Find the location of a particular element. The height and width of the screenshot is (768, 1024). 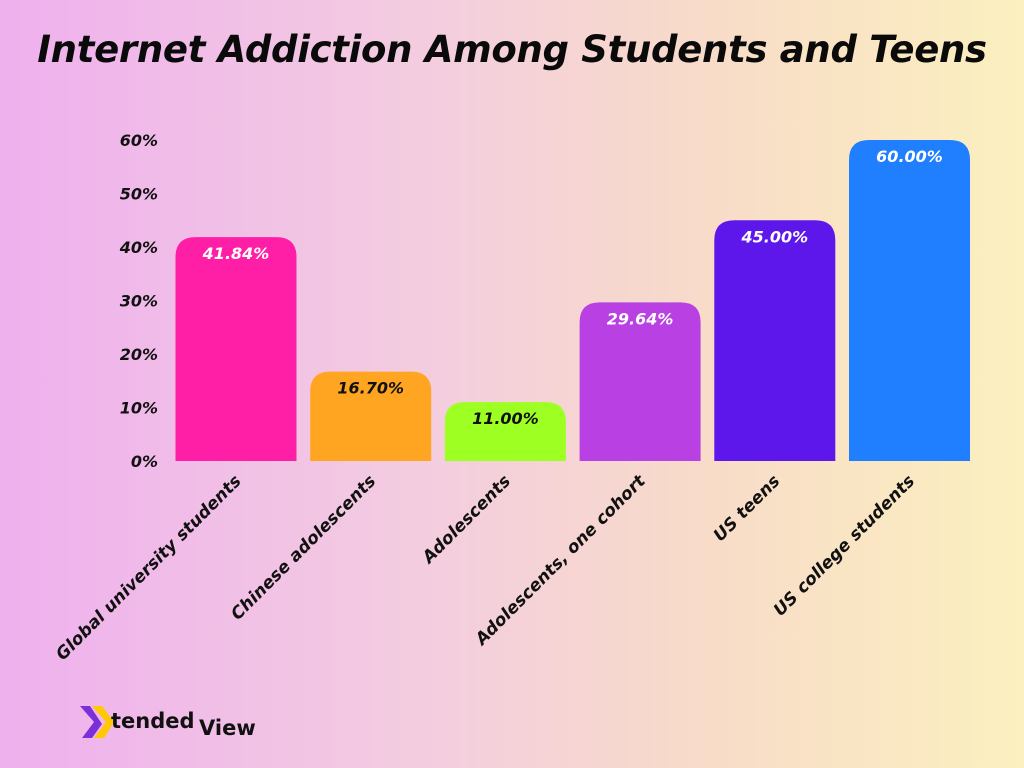

y-tick-label: 0% is located at coordinates (144, 461).